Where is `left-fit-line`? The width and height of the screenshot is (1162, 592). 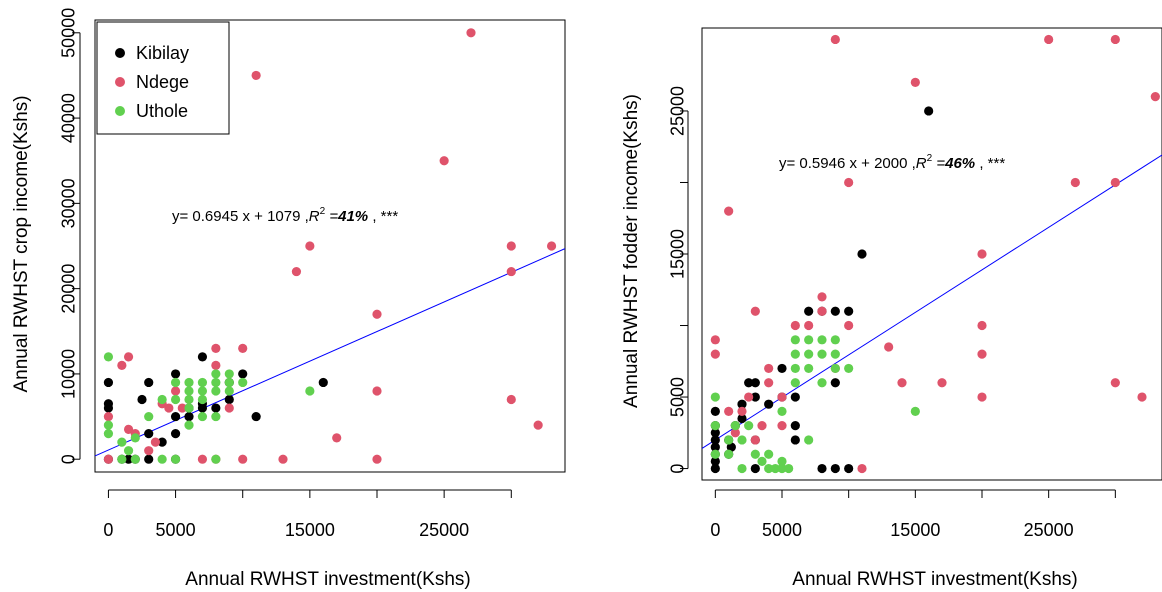 left-fit-line is located at coordinates (330, 352).